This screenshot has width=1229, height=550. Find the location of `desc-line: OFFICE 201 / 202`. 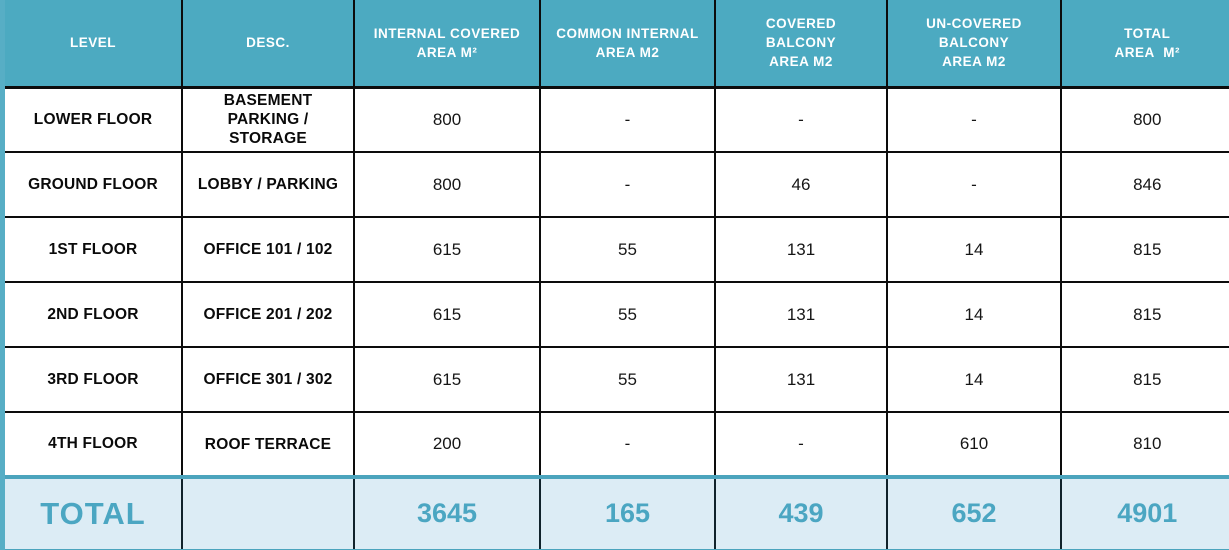

desc-line: OFFICE 201 / 202 is located at coordinates (268, 314).